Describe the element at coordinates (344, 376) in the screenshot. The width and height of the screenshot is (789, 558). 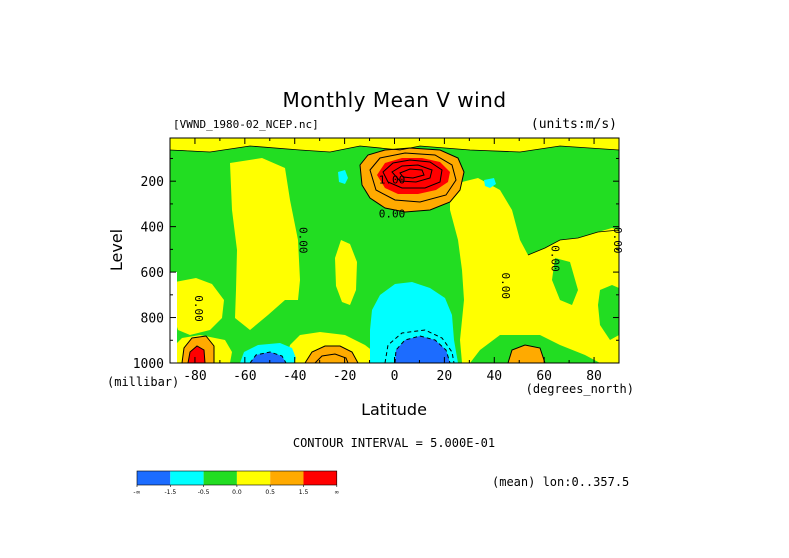
I see `x-tick-label: -20` at that location.